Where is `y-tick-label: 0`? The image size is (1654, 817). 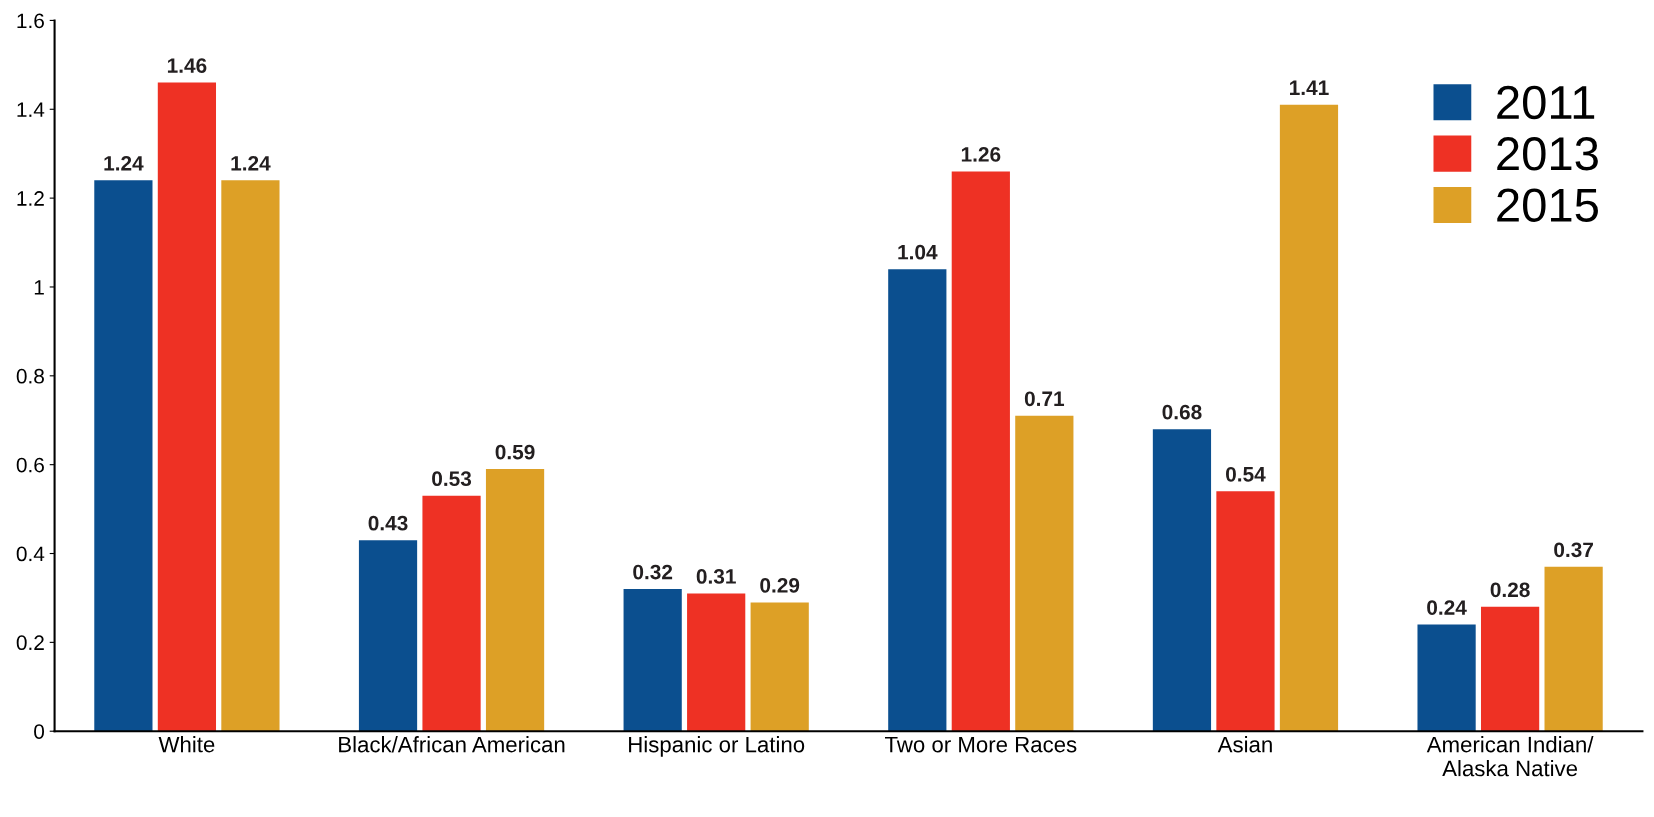 y-tick-label: 0 is located at coordinates (39, 731).